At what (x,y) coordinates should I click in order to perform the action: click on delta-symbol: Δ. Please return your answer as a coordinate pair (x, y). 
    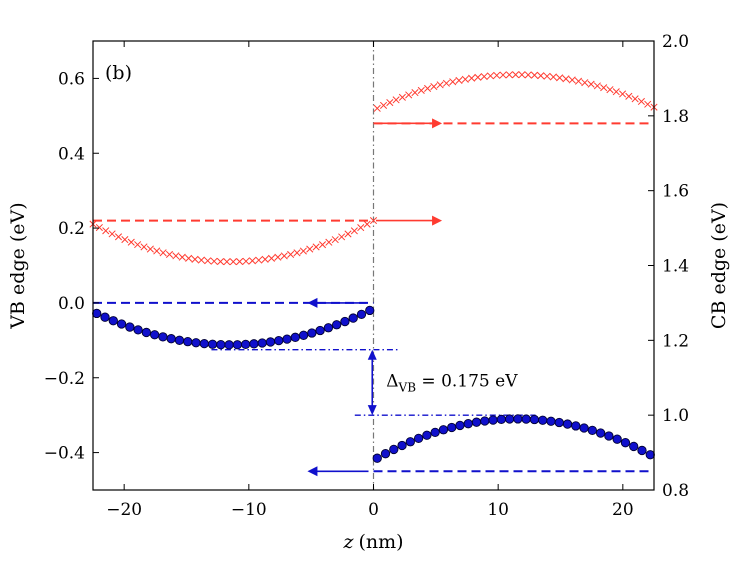
    Looking at the image, I should click on (392, 381).